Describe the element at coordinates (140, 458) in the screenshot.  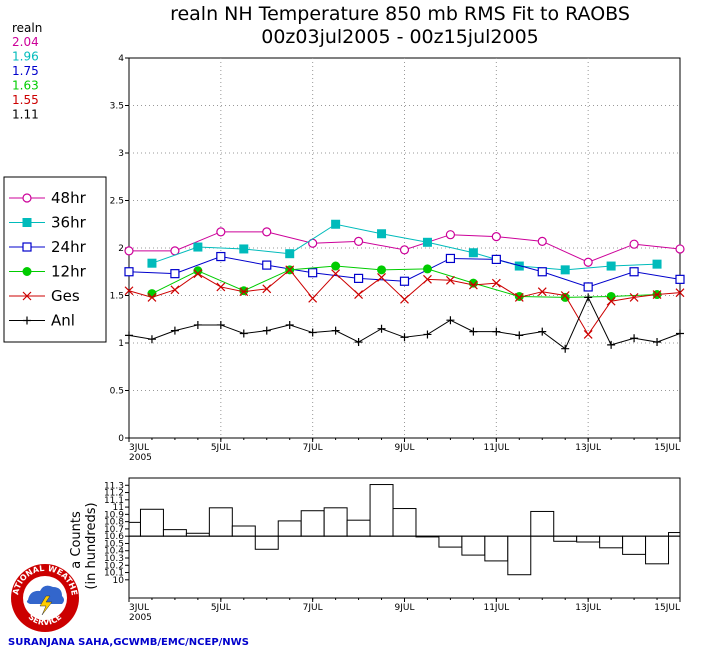
I see `main-x-tick-sublabel: 2005` at that location.